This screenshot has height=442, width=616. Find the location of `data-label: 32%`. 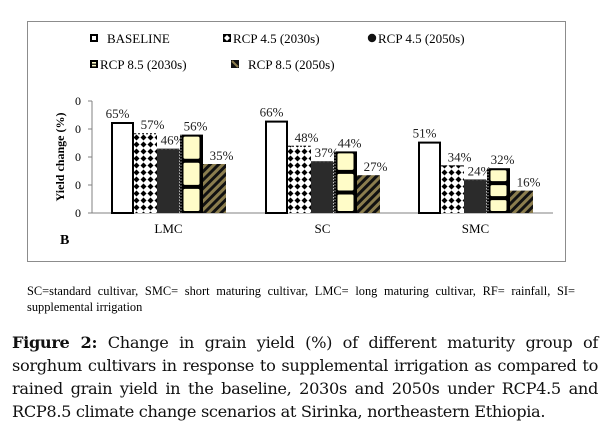

data-label: 32% is located at coordinates (503, 159).